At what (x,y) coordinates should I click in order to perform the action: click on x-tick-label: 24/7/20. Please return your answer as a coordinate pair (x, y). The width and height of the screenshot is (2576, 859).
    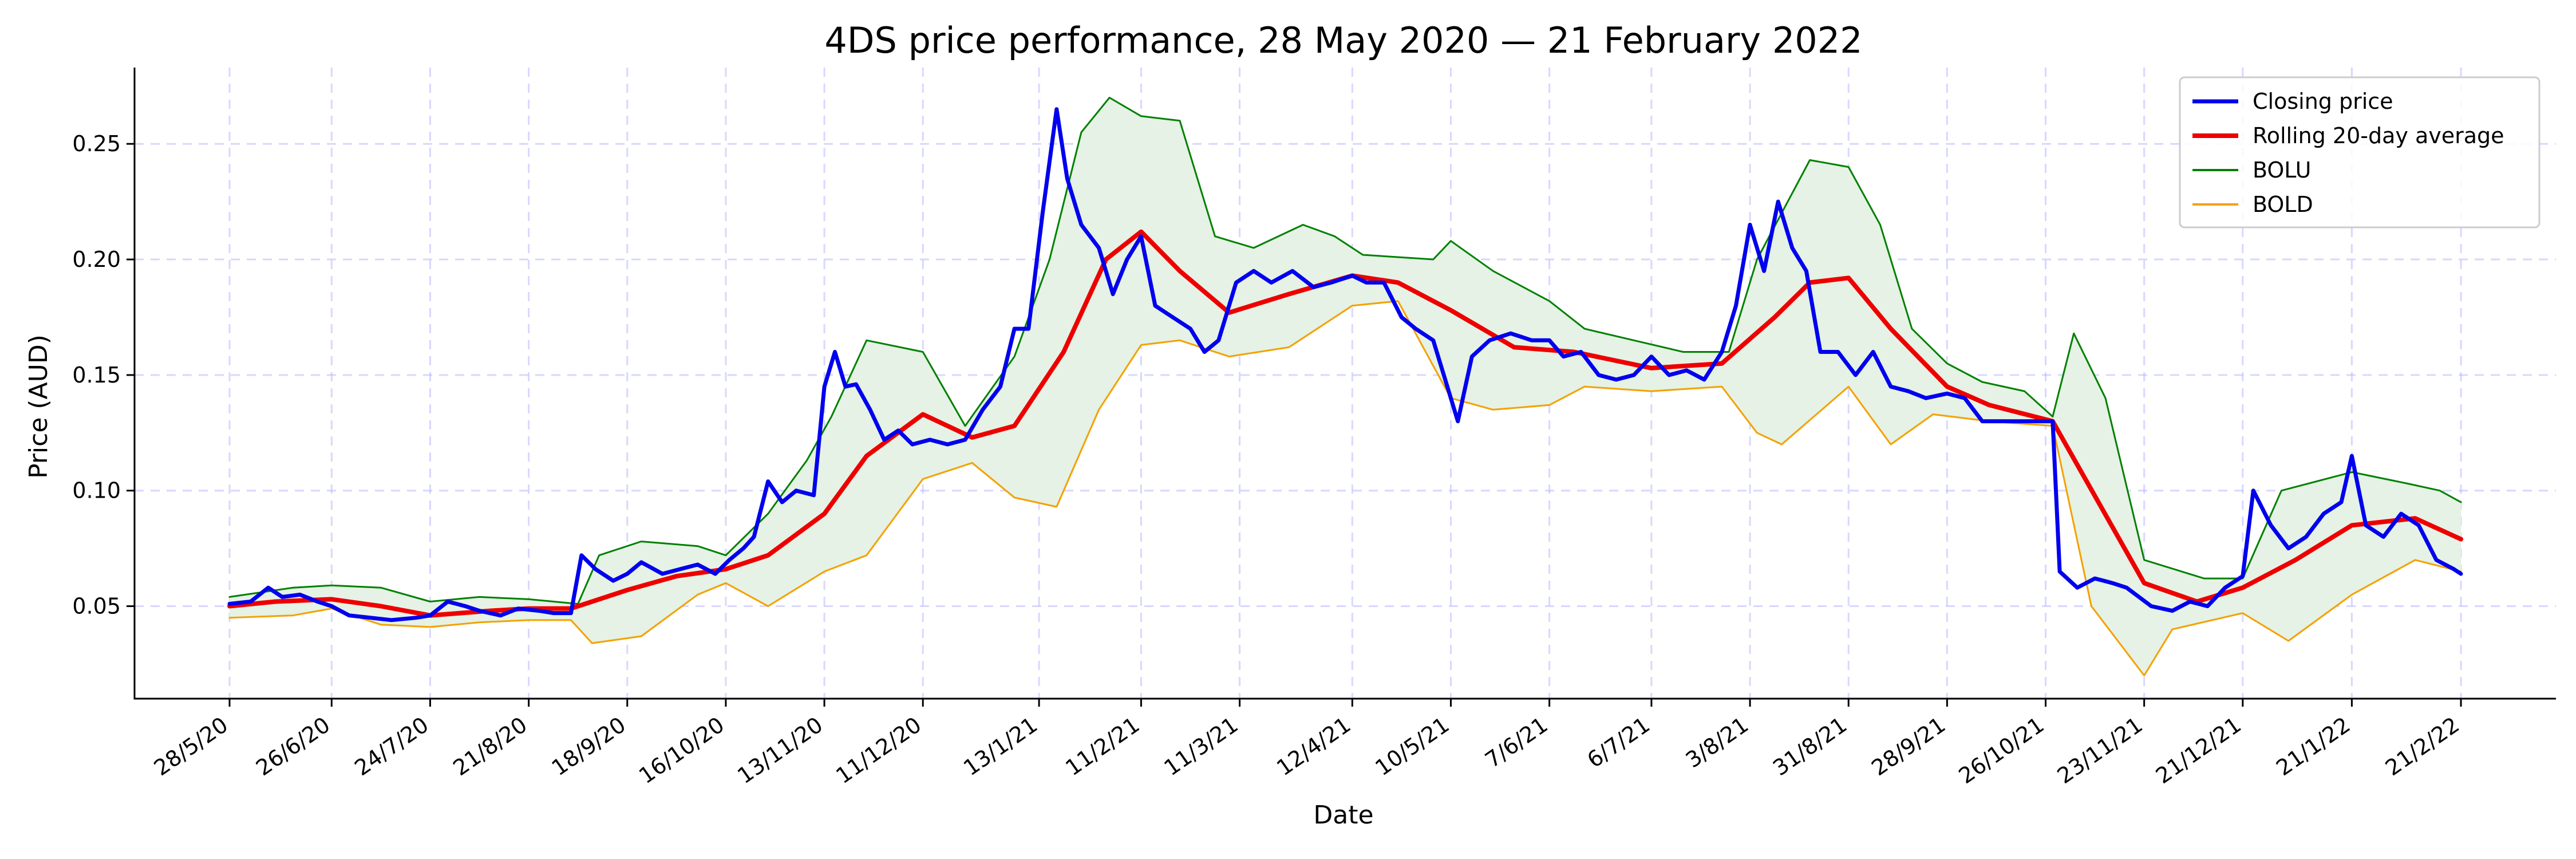
    Looking at the image, I should click on (391, 746).